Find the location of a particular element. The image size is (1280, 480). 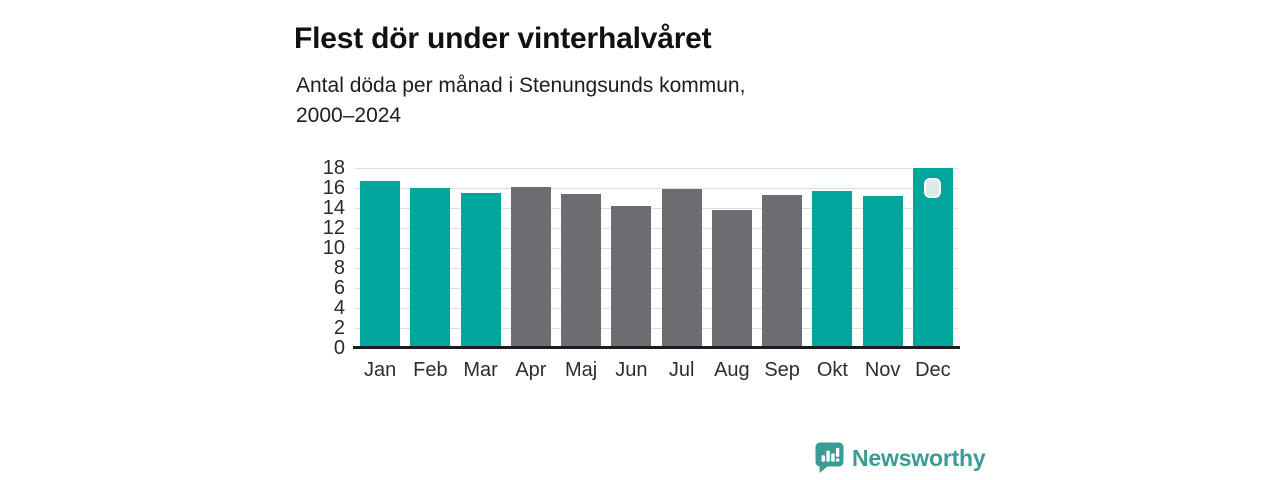

newsworthy-bar-chart-speech-bubble-icon is located at coordinates (829, 458).